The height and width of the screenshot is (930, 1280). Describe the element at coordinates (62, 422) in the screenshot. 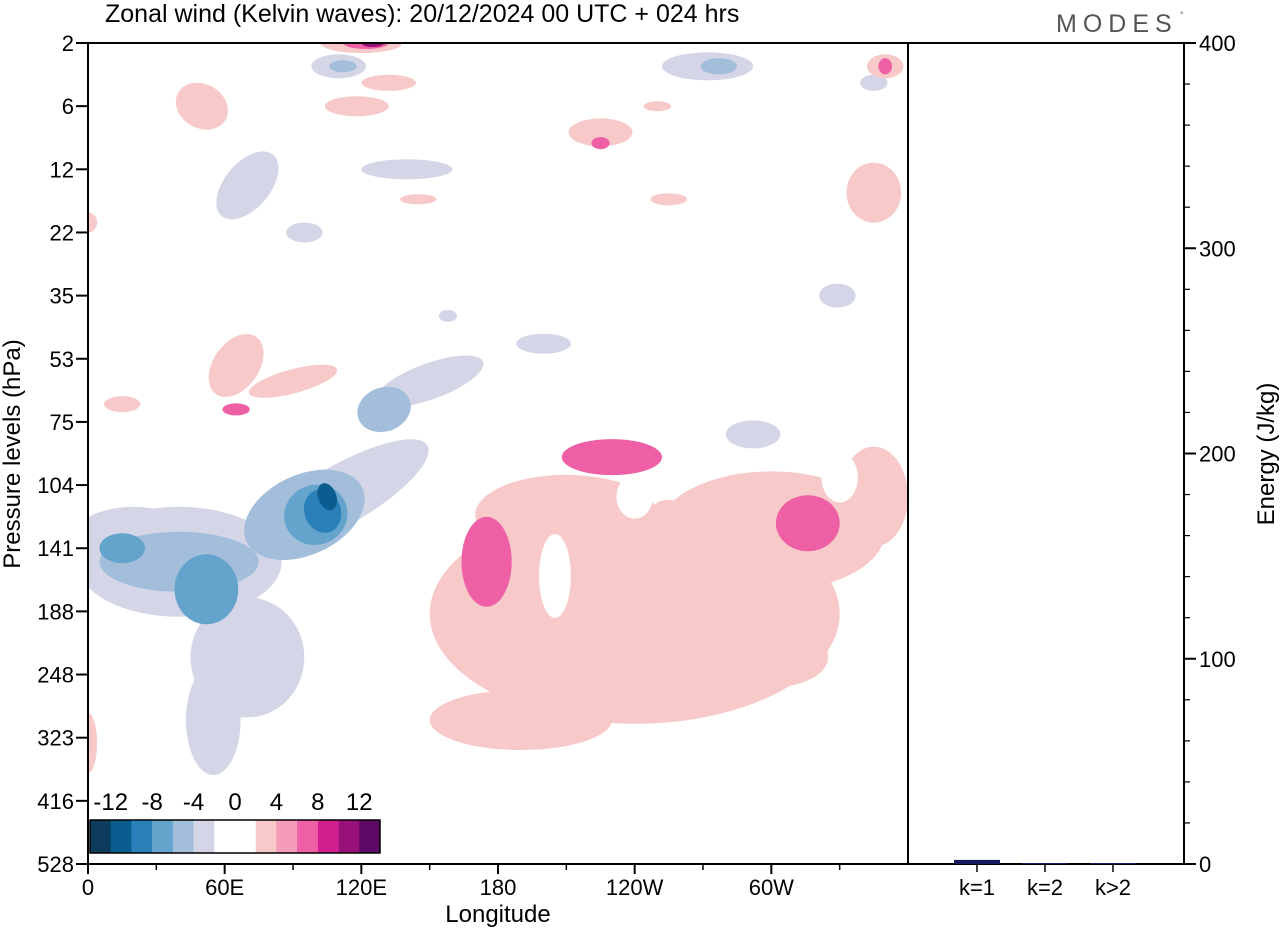

I see `y-tick-label: 75` at that location.